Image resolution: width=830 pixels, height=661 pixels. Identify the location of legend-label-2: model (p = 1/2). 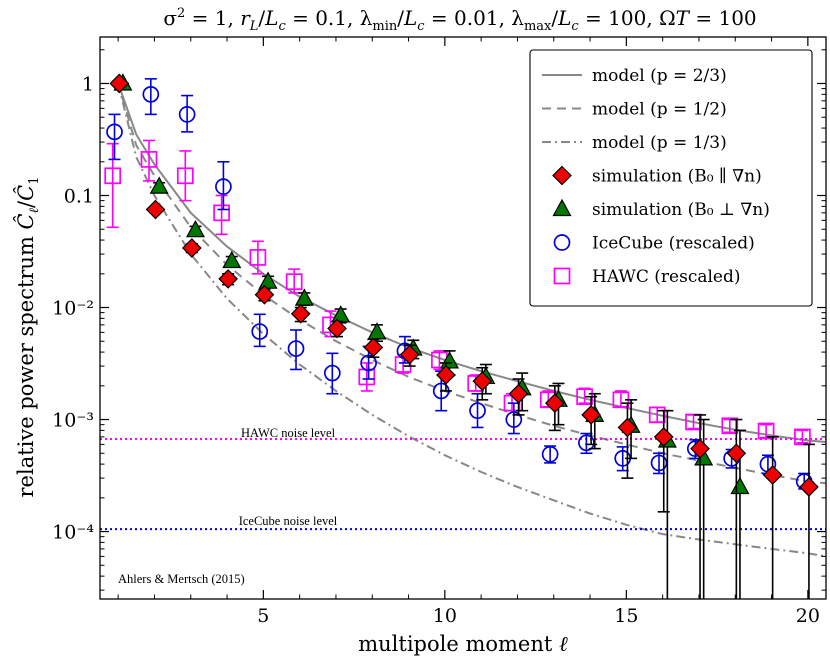
(659, 110).